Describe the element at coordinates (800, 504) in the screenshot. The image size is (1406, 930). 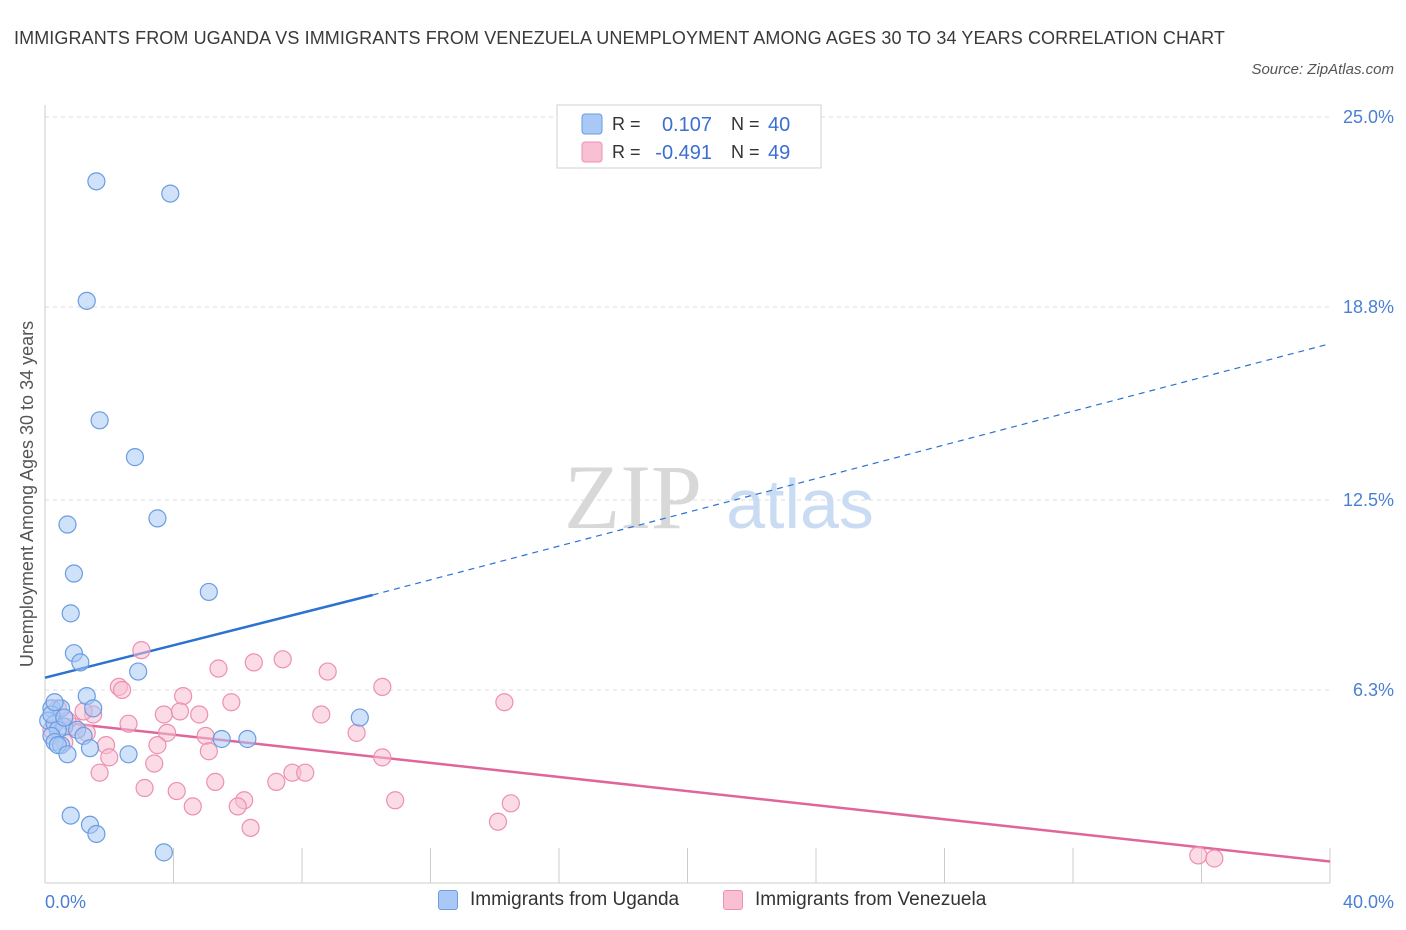
I see `watermark-atlas: atlas` at that location.